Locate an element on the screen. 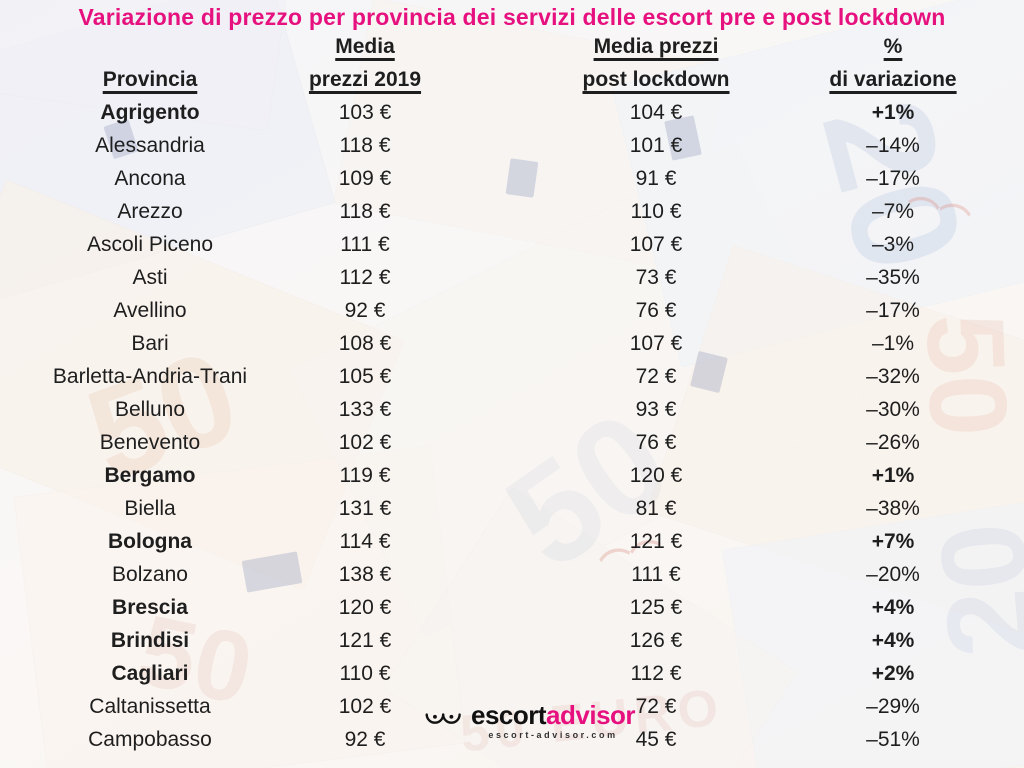 This screenshot has width=1024, height=768. variation-percent-cell: –26% is located at coordinates (893, 442).